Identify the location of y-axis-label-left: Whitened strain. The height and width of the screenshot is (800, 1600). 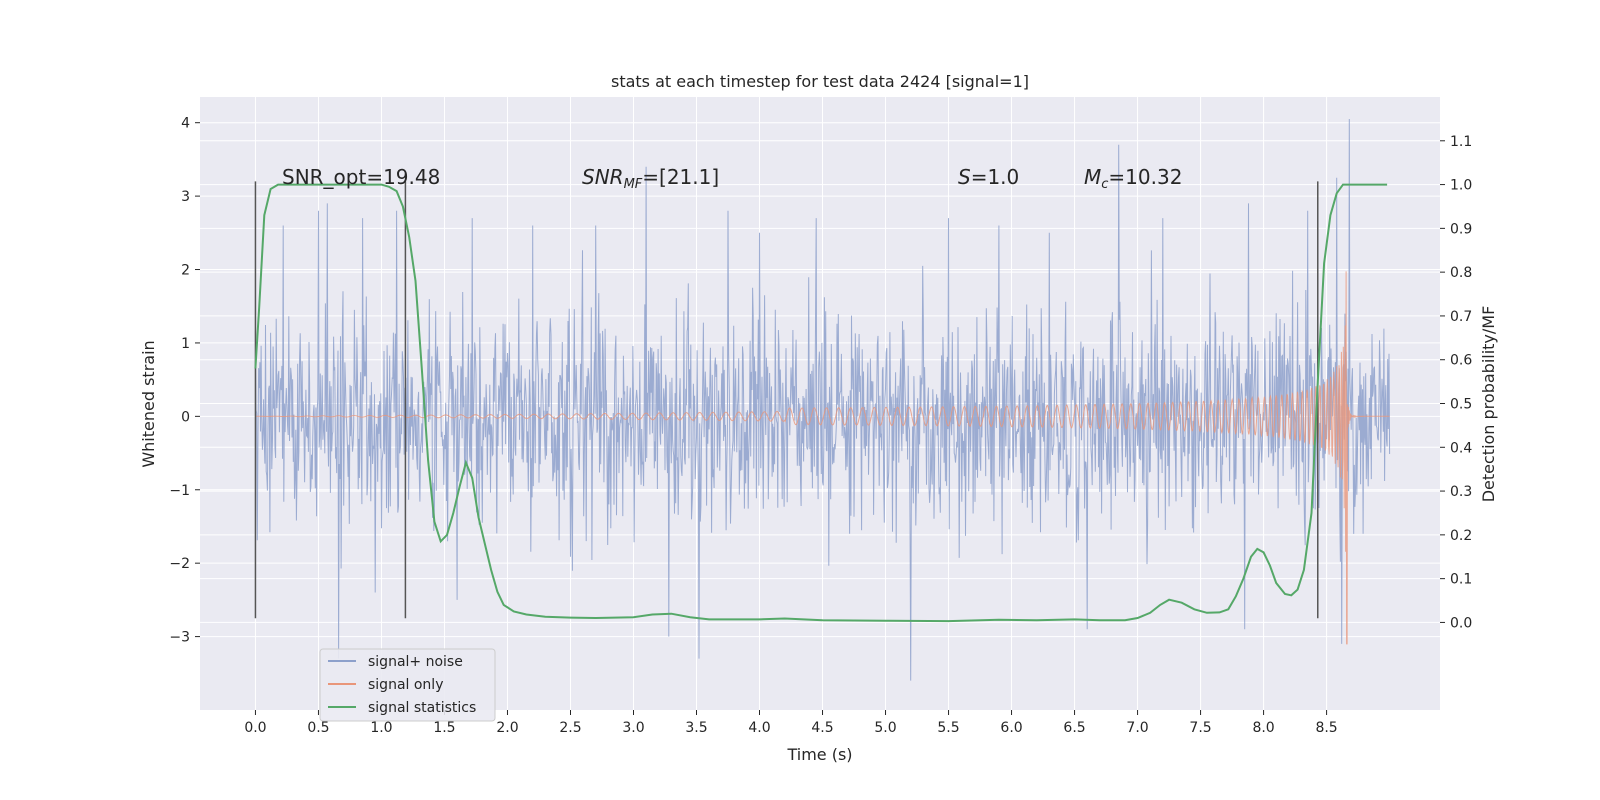
(148, 403).